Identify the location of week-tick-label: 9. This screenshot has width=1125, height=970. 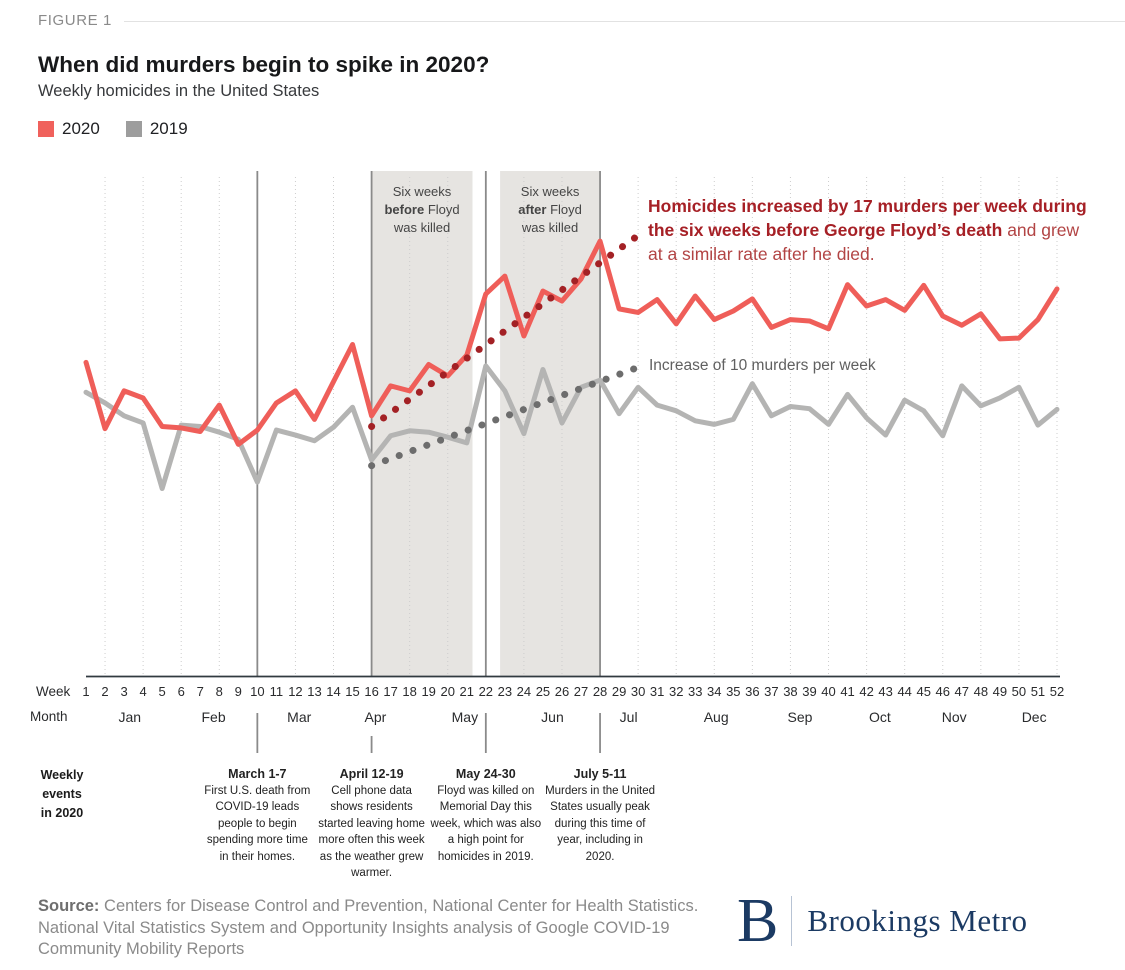
(238, 691).